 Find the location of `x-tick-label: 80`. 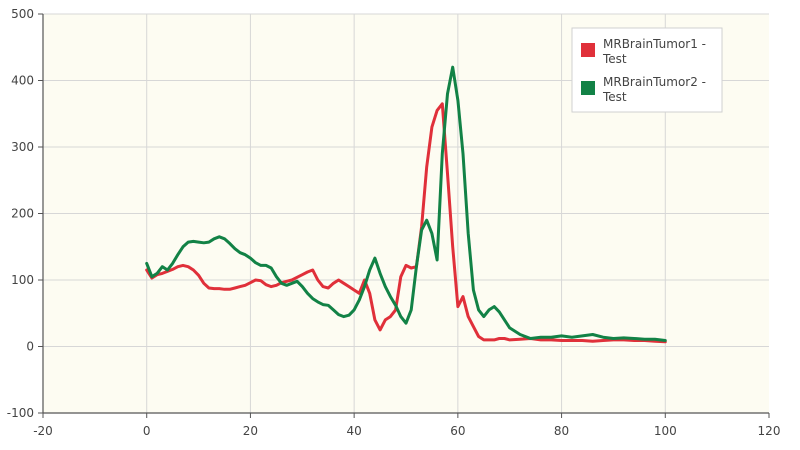

x-tick-label: 80 is located at coordinates (561, 431).